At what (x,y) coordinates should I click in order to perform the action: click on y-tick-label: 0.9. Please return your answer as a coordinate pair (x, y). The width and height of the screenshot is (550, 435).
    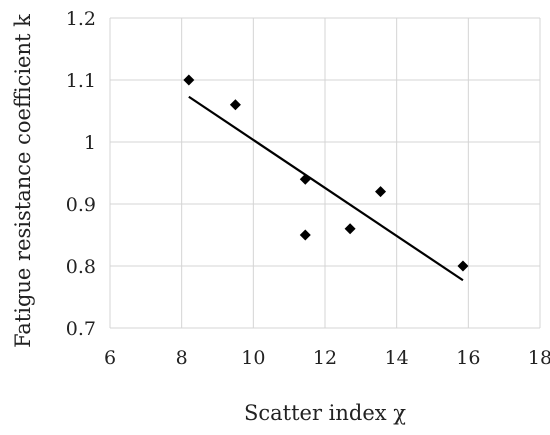
    Looking at the image, I should click on (81, 205).